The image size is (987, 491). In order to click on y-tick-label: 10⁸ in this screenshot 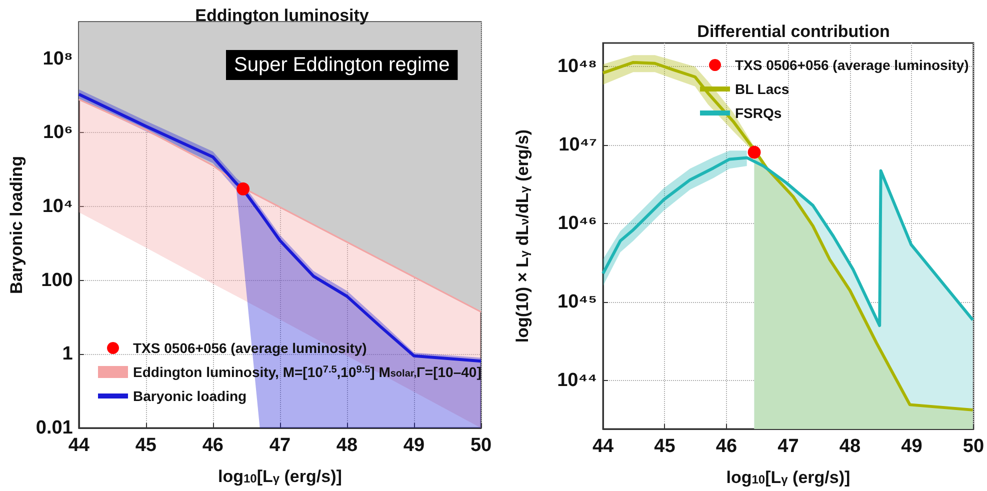, I will do `click(57, 59)`.